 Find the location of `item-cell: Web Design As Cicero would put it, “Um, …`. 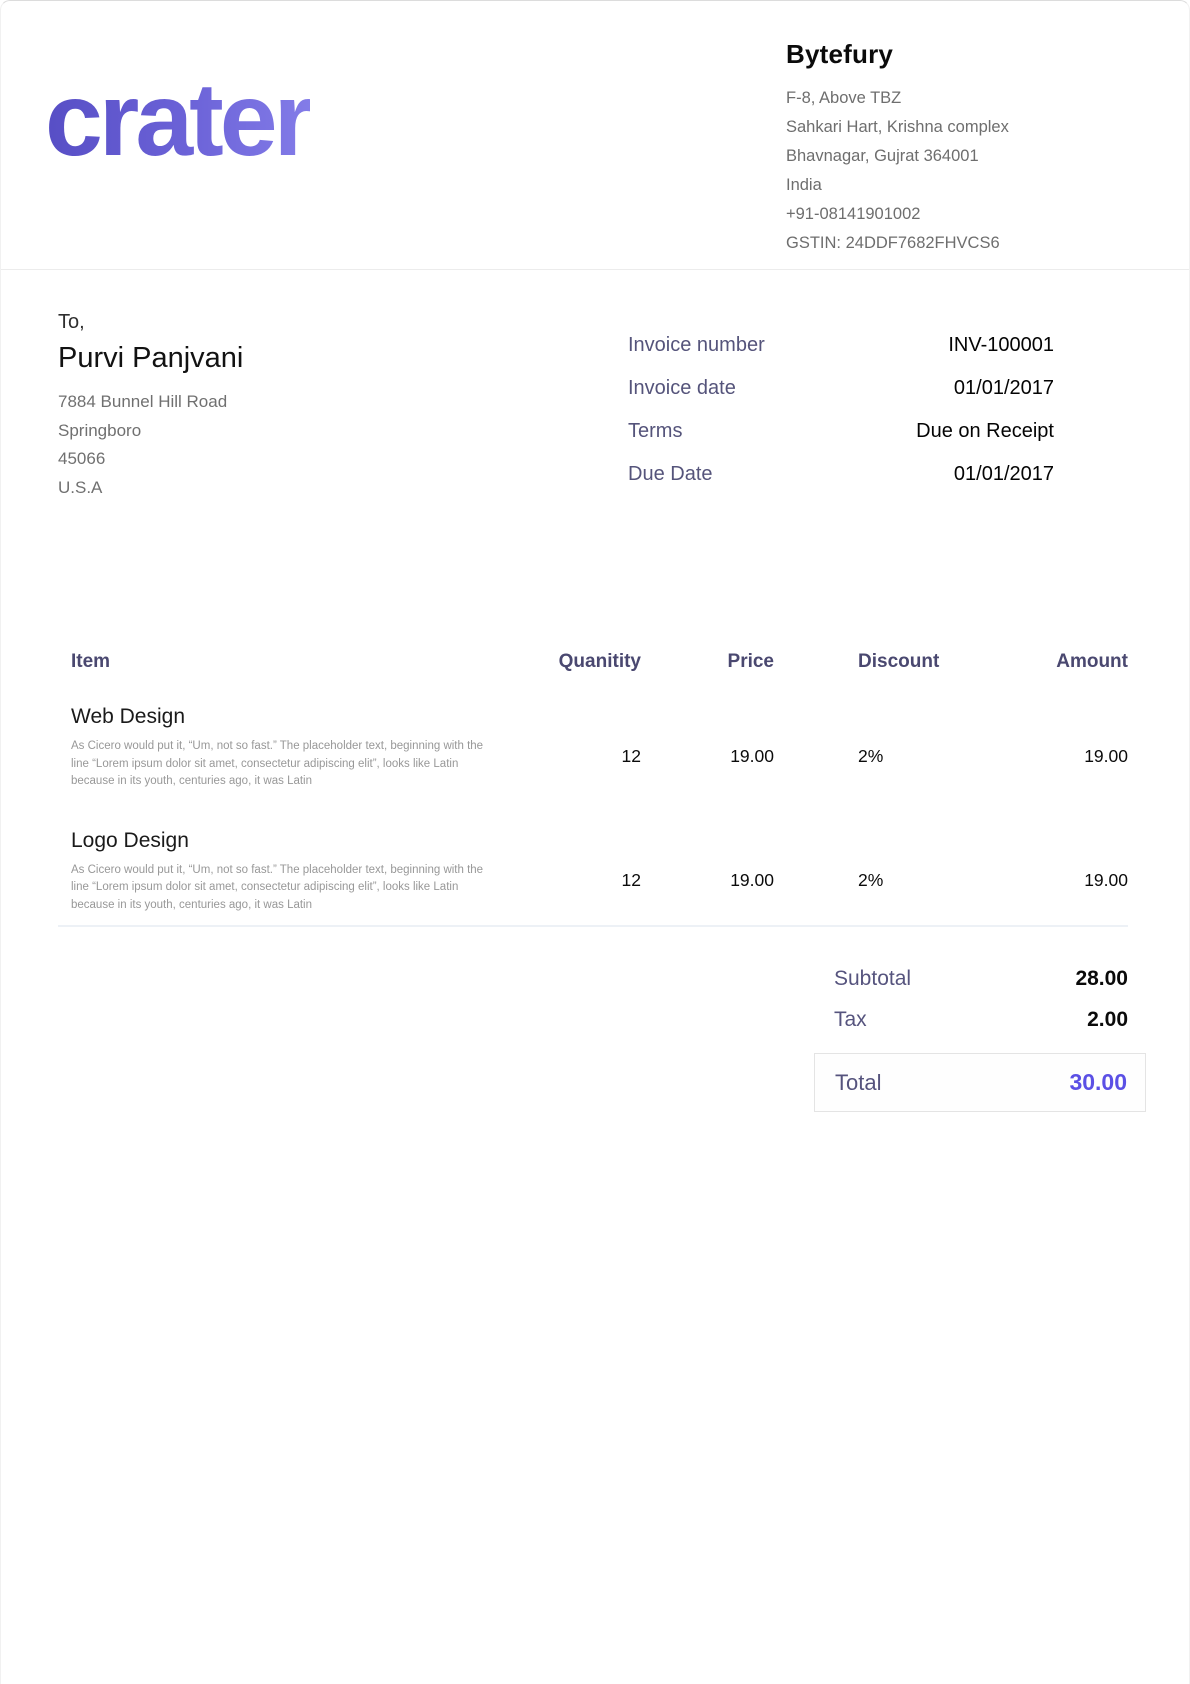

item-cell: Web Design As Cicero would put it, “Um, … is located at coordinates (289, 748).